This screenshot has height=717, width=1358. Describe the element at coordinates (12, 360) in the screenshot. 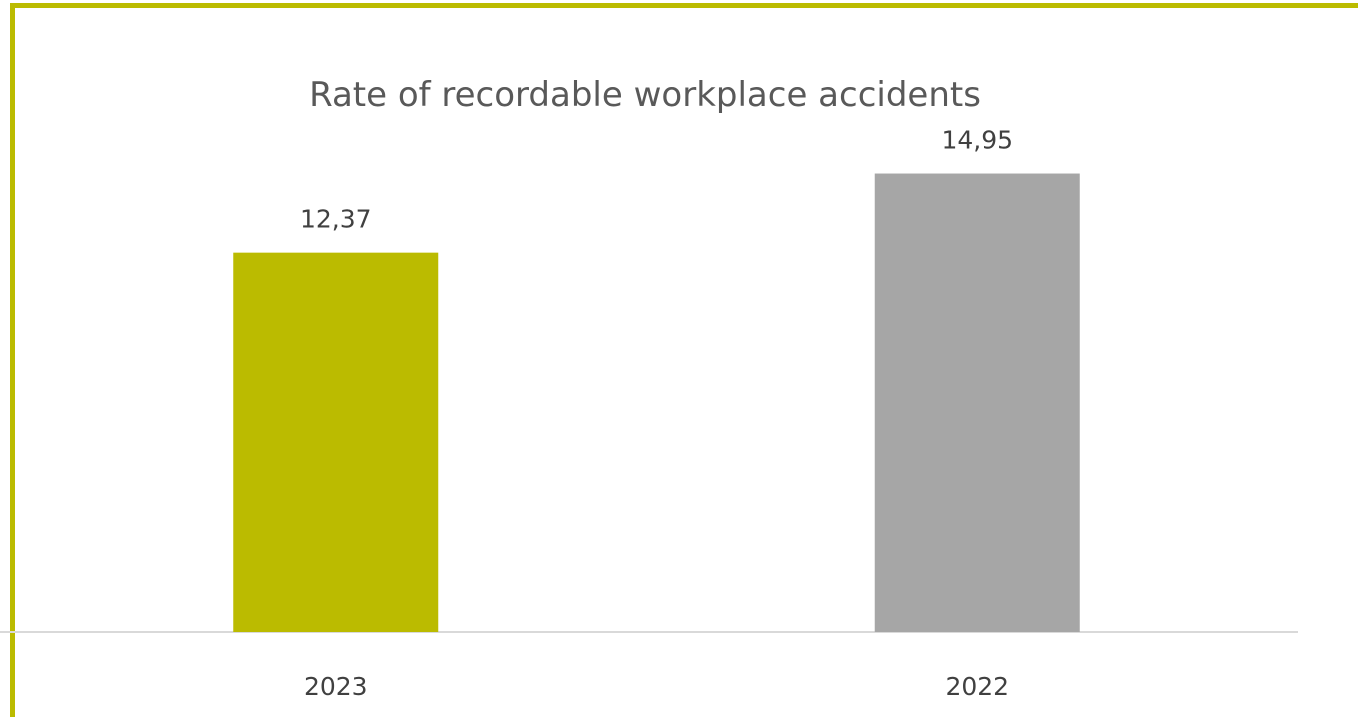

I see `frame-border-left` at that location.